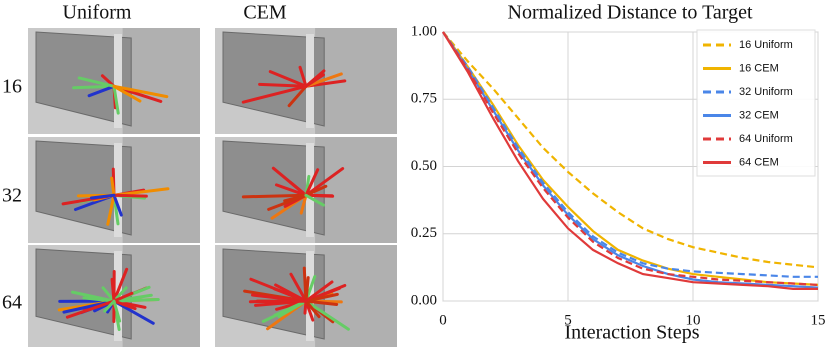 The width and height of the screenshot is (830, 347). Describe the element at coordinates (818, 320) in the screenshot. I see `x-tick-label: 15` at that location.